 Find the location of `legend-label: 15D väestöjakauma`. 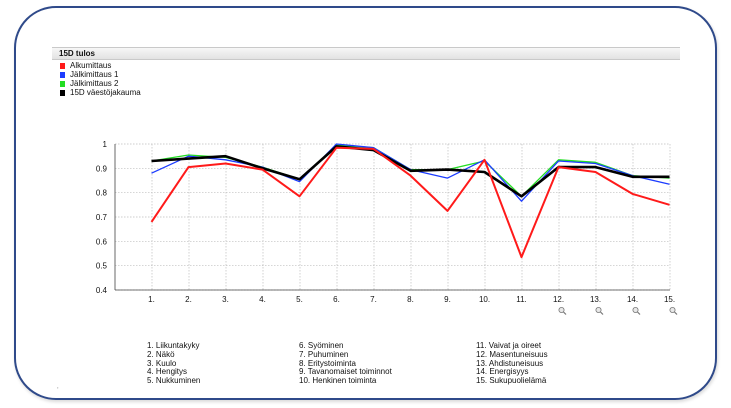

legend-label: 15D väestöjakauma is located at coordinates (105, 92).